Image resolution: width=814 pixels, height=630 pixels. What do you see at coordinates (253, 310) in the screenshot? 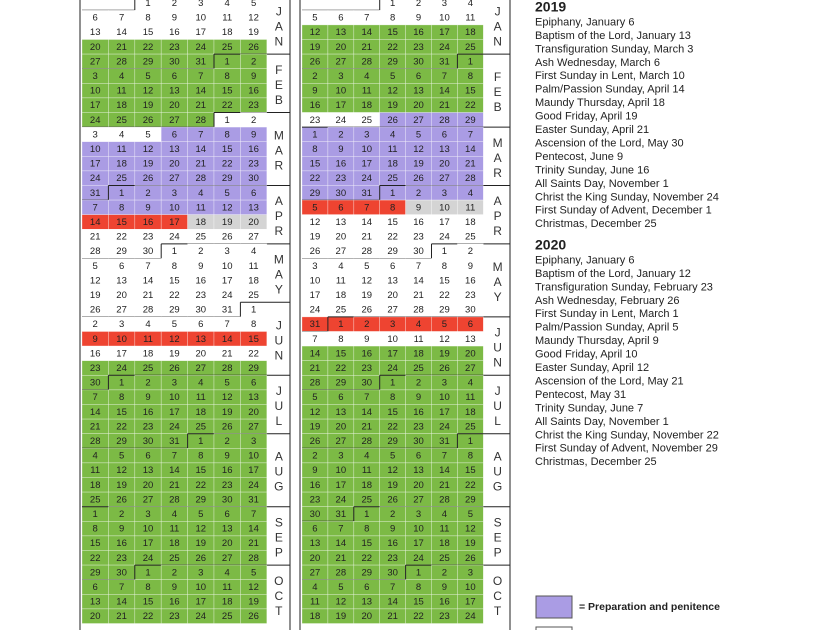
I see `day-number: 1` at bounding box center [253, 310].